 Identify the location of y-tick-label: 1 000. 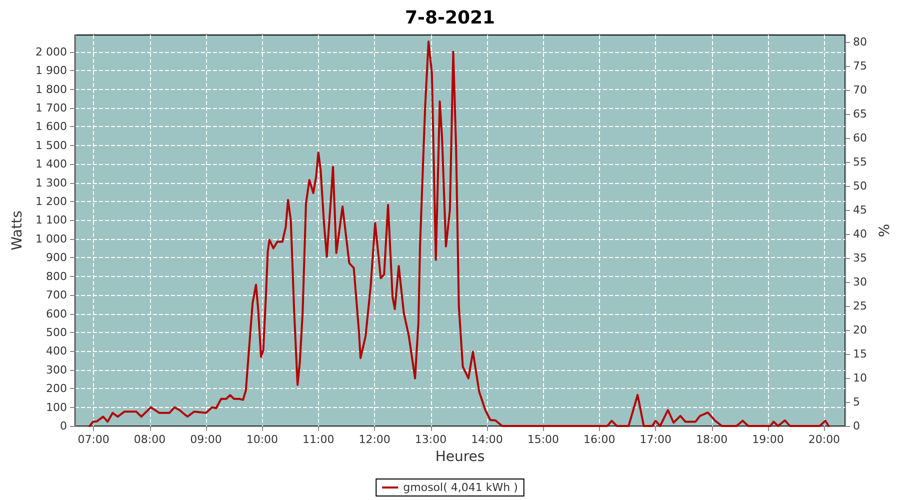
(51, 239).